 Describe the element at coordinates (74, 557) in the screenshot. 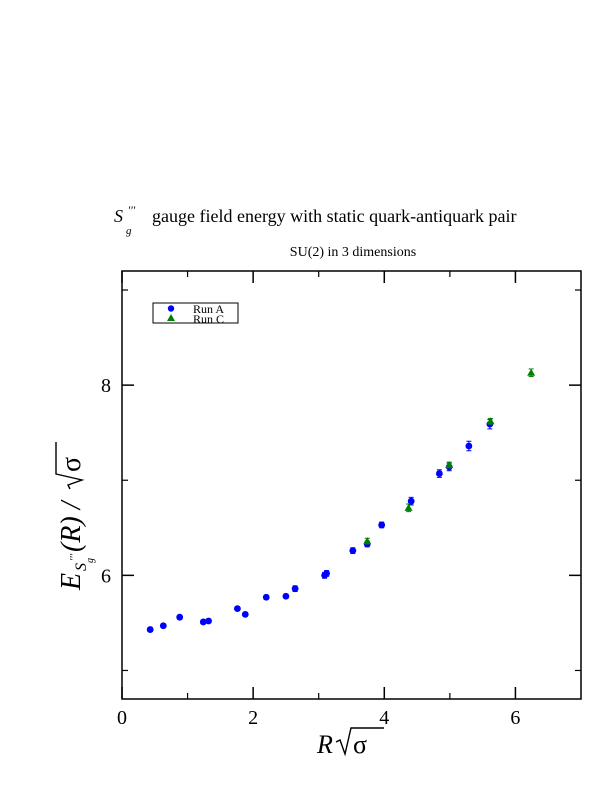

I see `y-axis-label-sub-sup: '''` at that location.